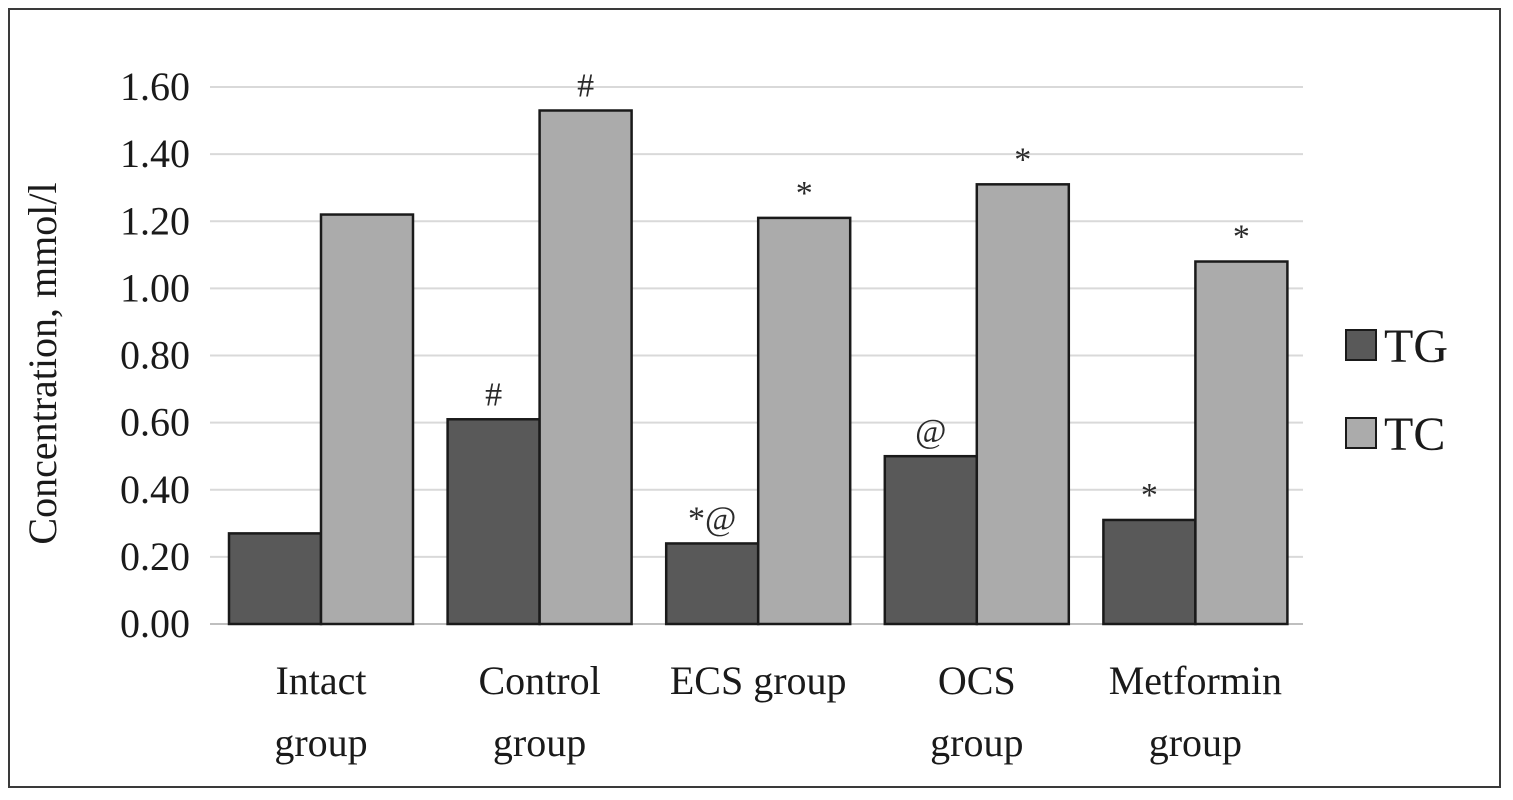  I want to click on y-axis-title: Concentration, mmol/l, so click(42, 363).